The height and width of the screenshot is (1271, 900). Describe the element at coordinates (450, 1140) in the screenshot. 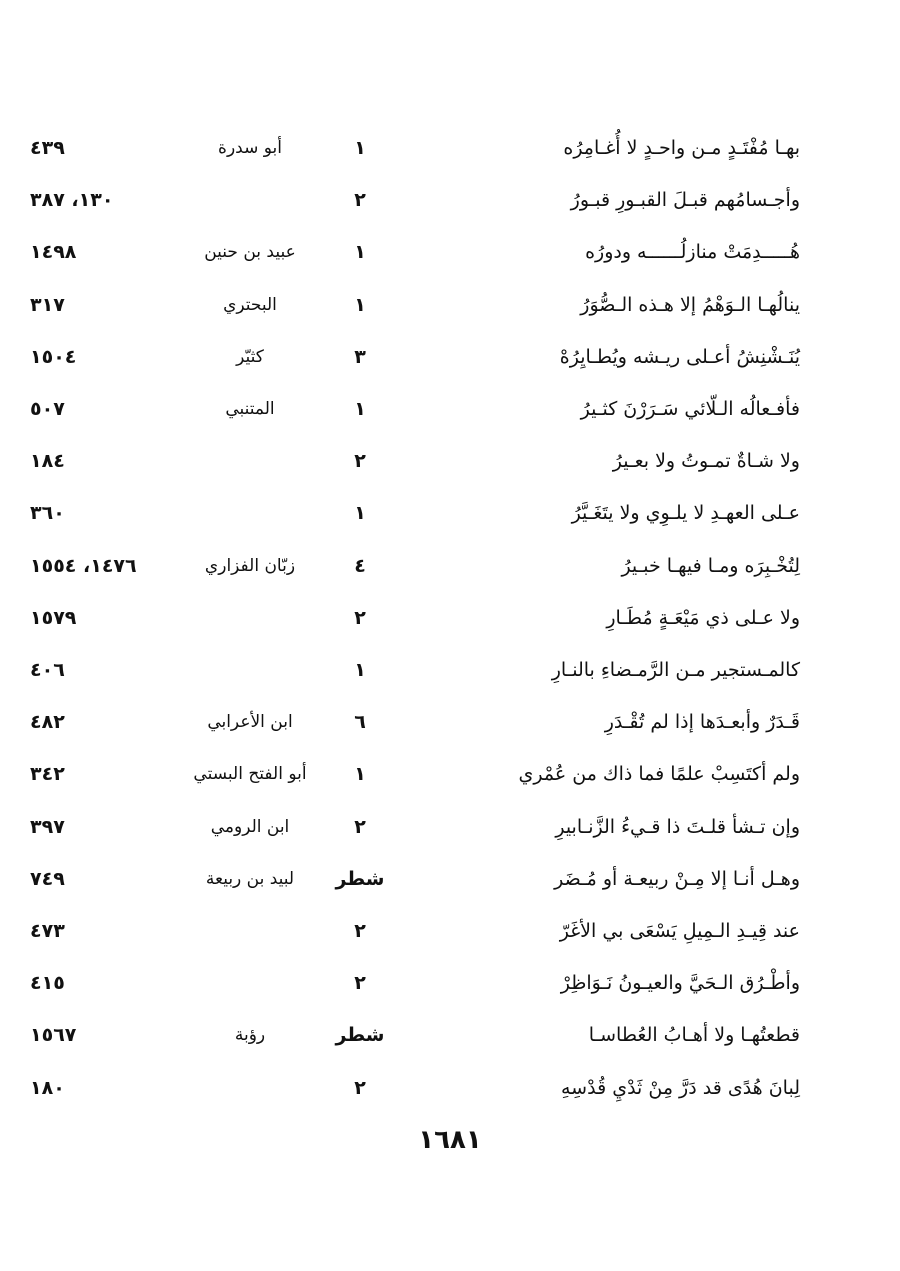

I see `page-number: ١٦٨١` at that location.